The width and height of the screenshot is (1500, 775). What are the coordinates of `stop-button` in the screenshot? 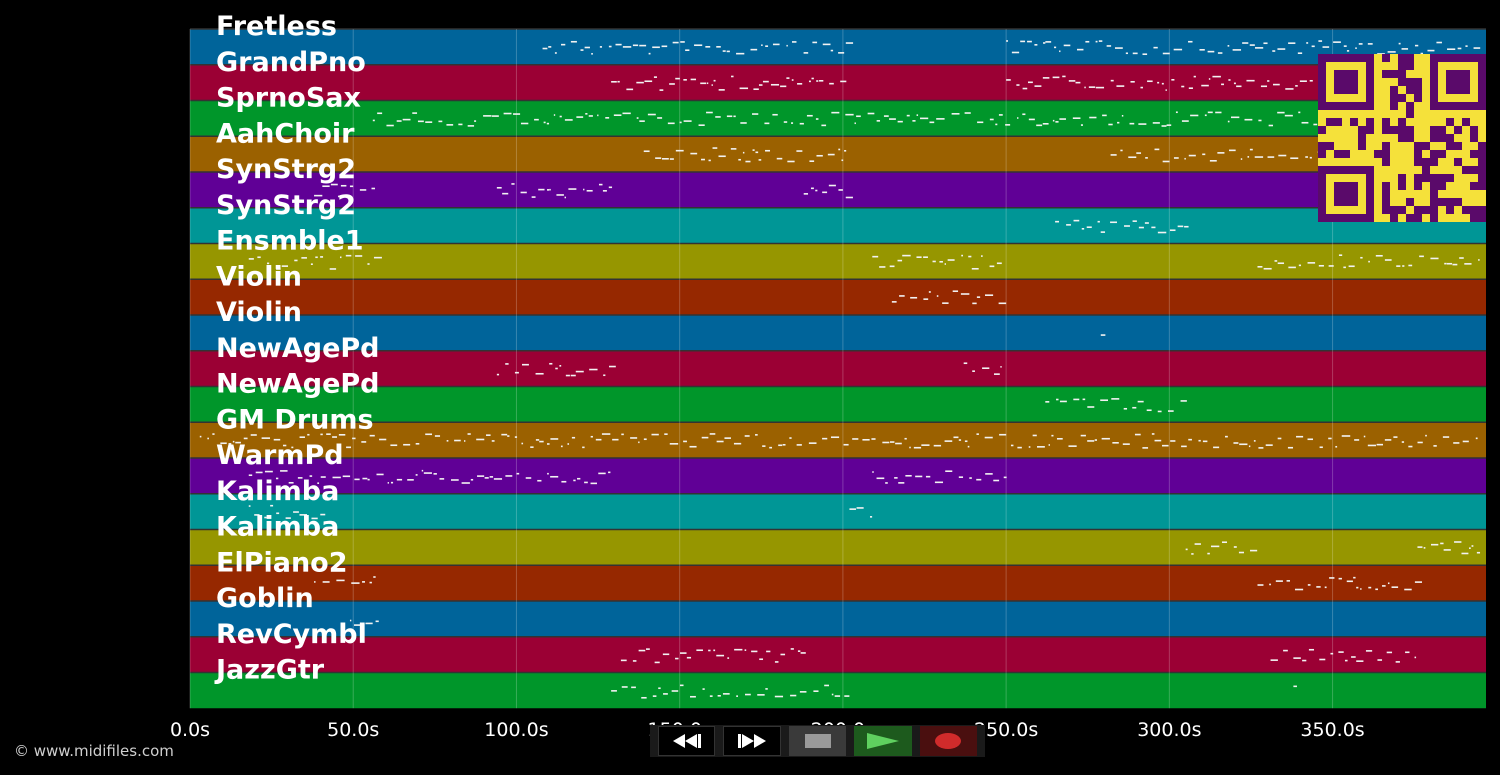 It's located at (817, 741).